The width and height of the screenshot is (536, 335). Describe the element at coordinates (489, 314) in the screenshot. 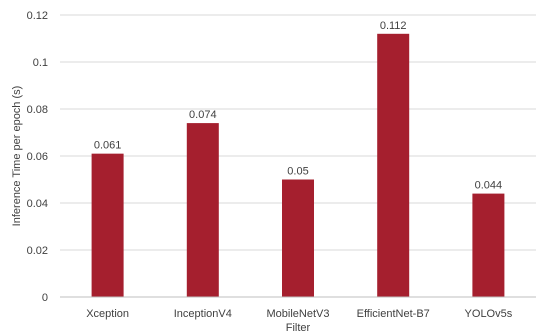

I see `x-tick-label: YOLOv5s` at that location.